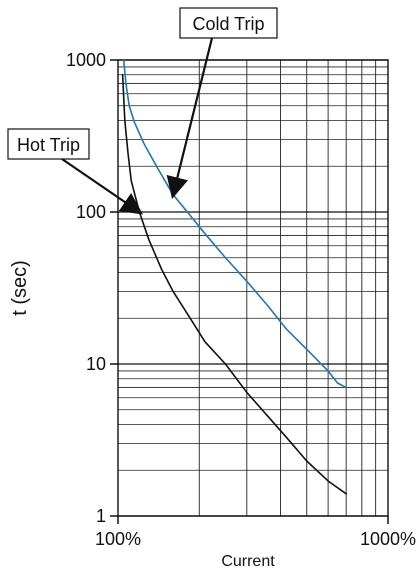 This screenshot has height=575, width=416. I want to click on y-axis-label: t (sec), so click(20, 288).